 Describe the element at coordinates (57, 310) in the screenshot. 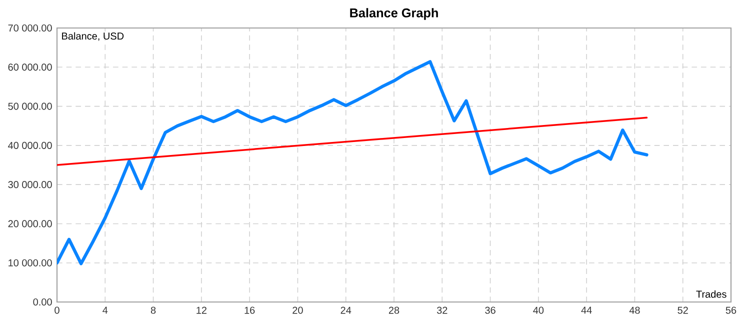

I see `x-tick-label: 0` at that location.